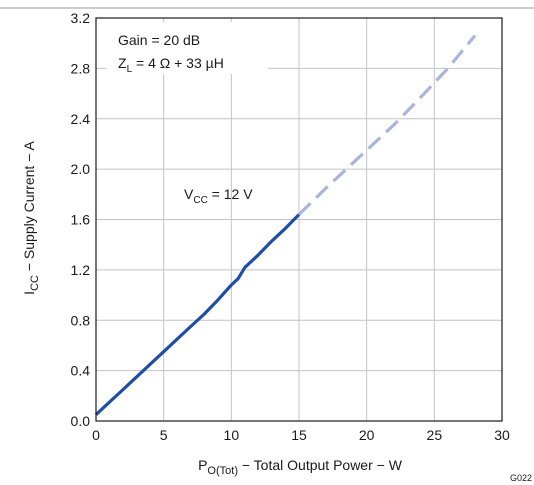 This screenshot has width=534, height=485. Describe the element at coordinates (178, 63) in the screenshot. I see `load-annotation-rest: = 4 Ω + 33 µH` at that location.